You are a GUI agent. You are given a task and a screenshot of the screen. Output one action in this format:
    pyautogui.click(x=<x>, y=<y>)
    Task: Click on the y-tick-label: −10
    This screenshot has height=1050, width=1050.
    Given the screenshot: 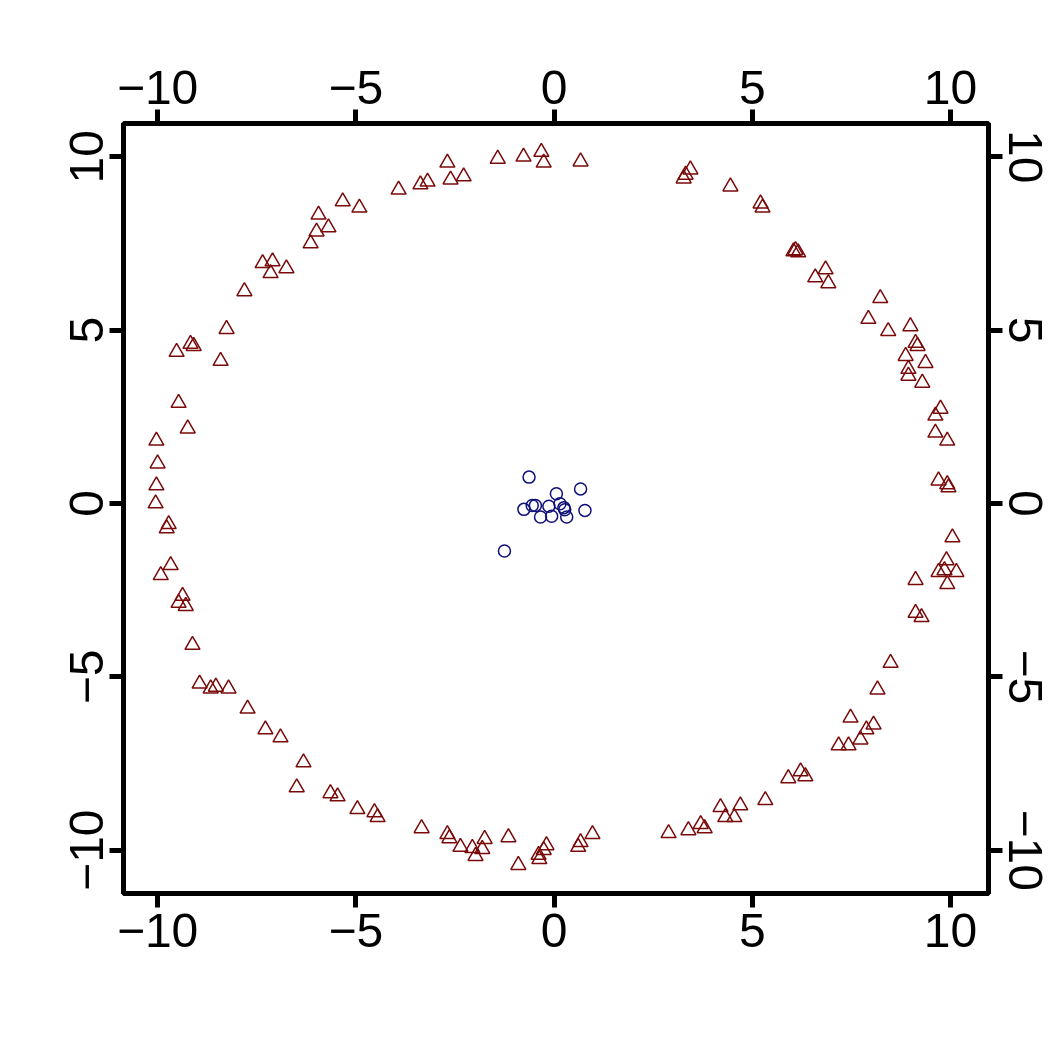 What is the action you would take?
    pyautogui.click(x=87, y=850)
    